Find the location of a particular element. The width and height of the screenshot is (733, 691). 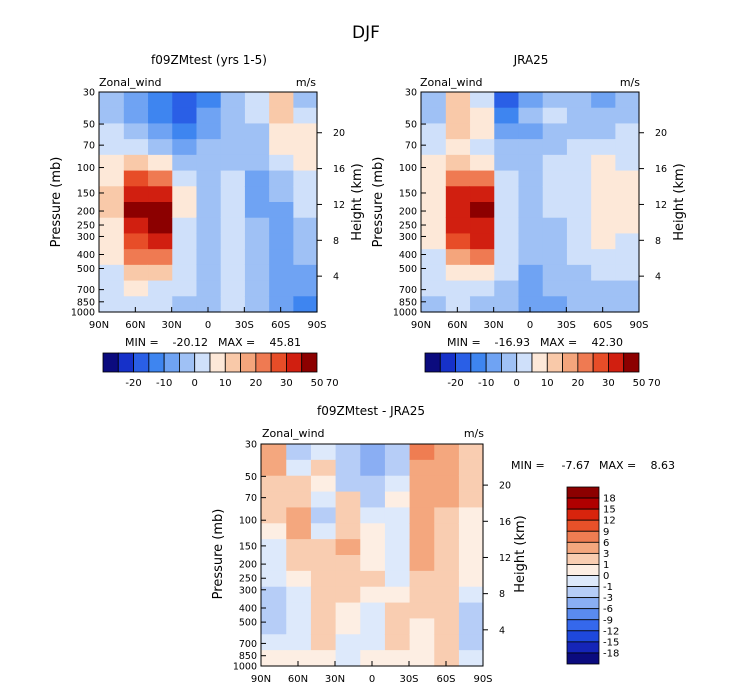

y-axis-label: Pressure (mb) is located at coordinates (218, 554).